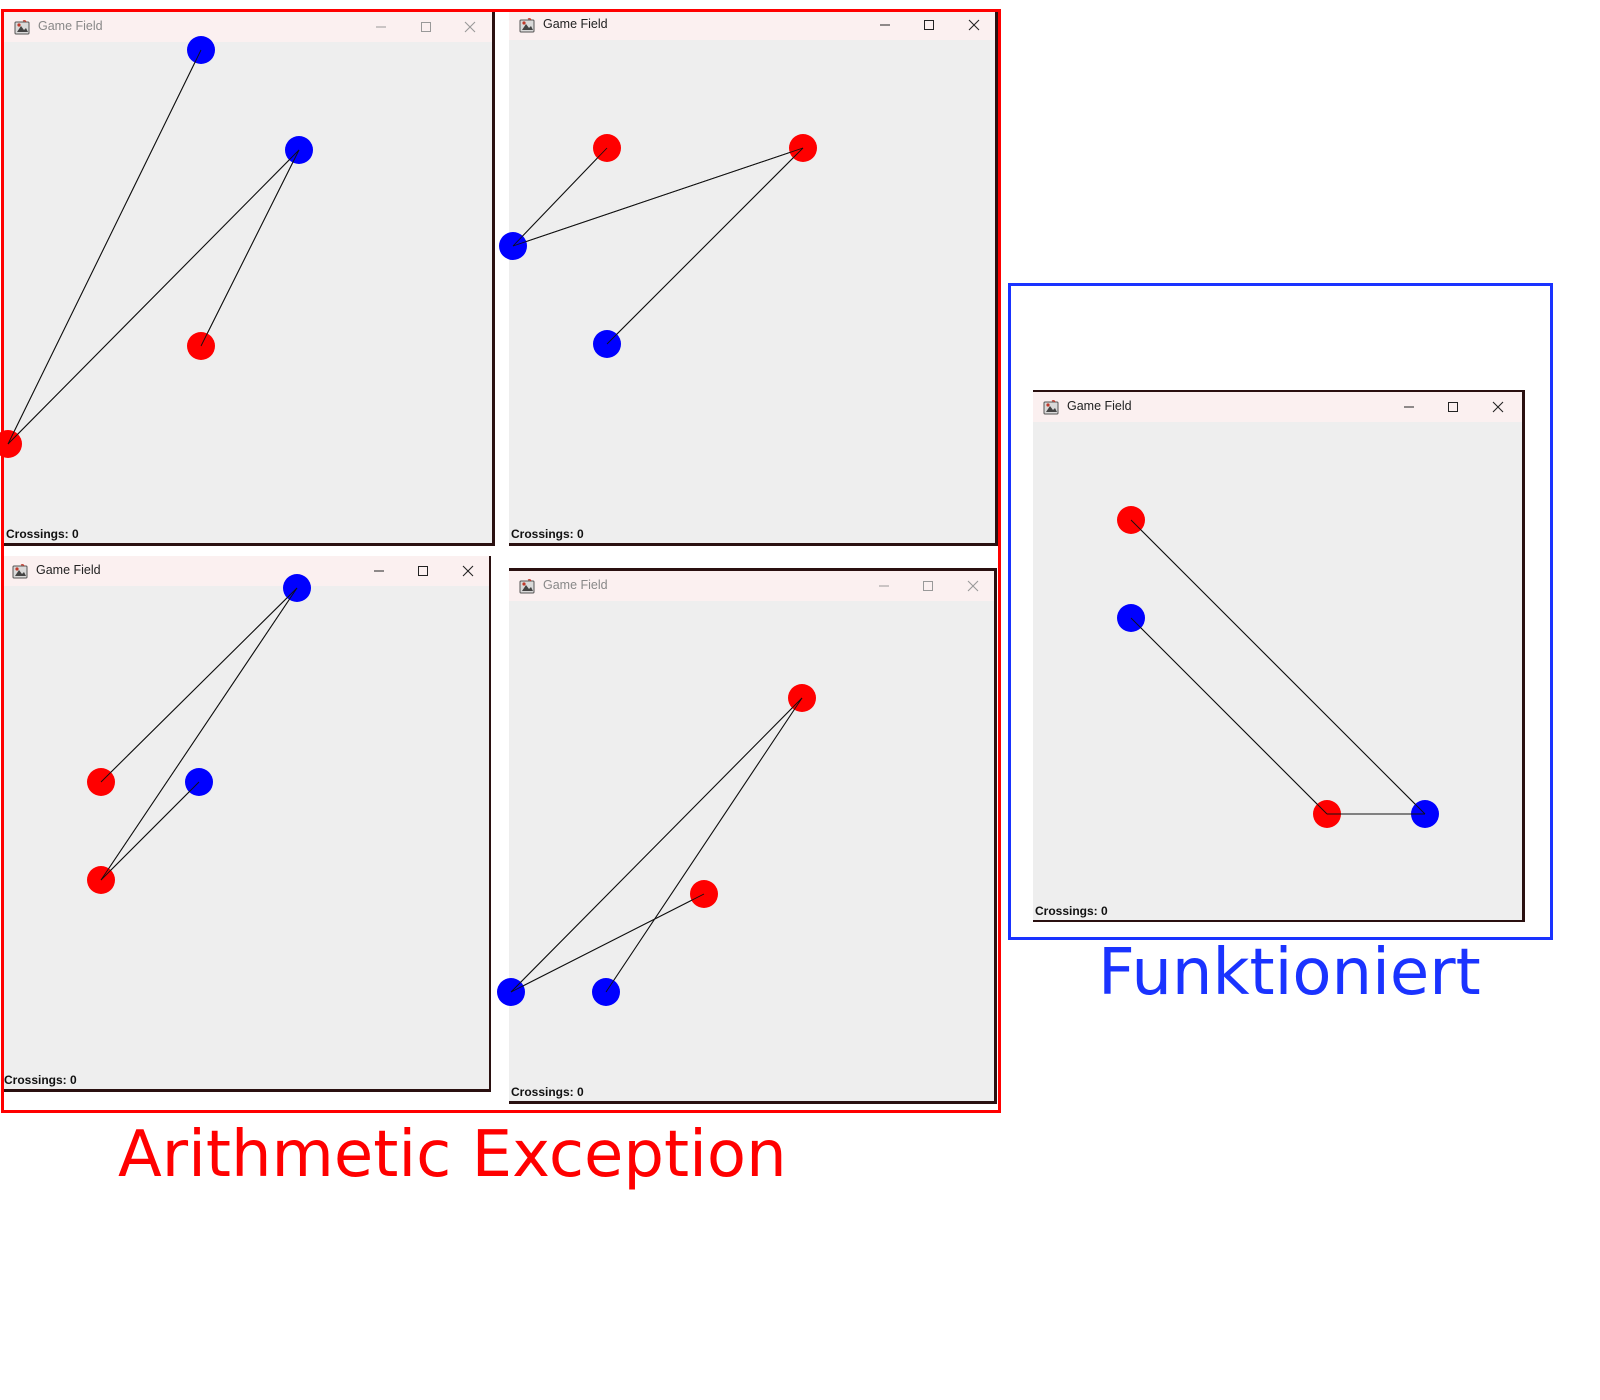 This screenshot has width=1600, height=1400. I want to click on failure-label: Arithmetic Exception, so click(452, 1155).